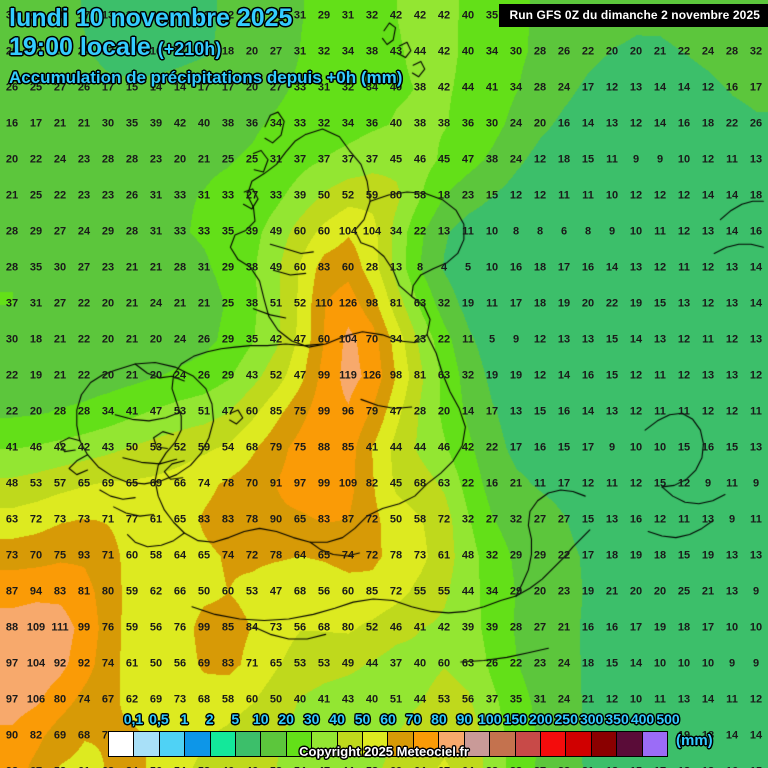  Describe the element at coordinates (348, 87) in the screenshot. I see `grid-value: 32` at that location.